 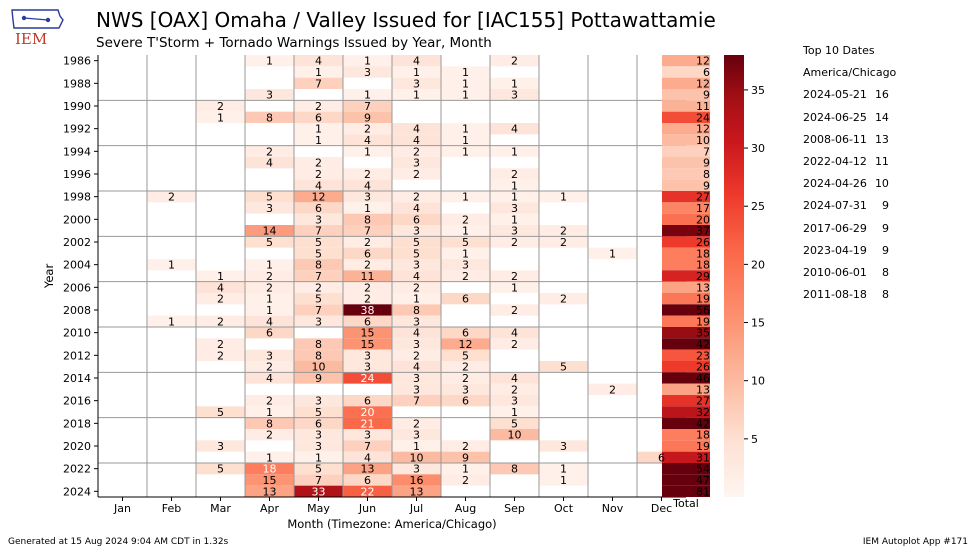 What do you see at coordinates (686, 287) in the screenshot?
I see `total-cell-2006` at bounding box center [686, 287].